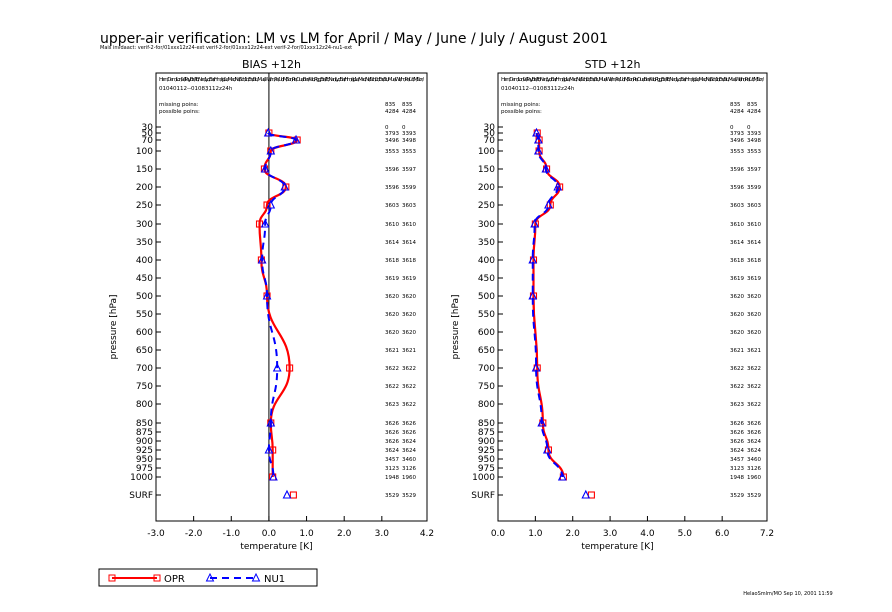 The width and height of the screenshot is (892, 612). What do you see at coordinates (486, 424) in the screenshot?
I see `std-ytick-label: 850` at bounding box center [486, 424].